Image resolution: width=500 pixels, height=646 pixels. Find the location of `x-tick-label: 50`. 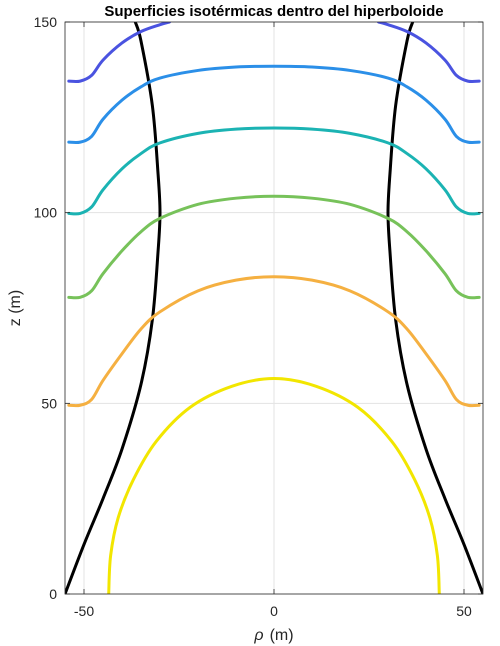

x-tick-label: 50 is located at coordinates (464, 611).